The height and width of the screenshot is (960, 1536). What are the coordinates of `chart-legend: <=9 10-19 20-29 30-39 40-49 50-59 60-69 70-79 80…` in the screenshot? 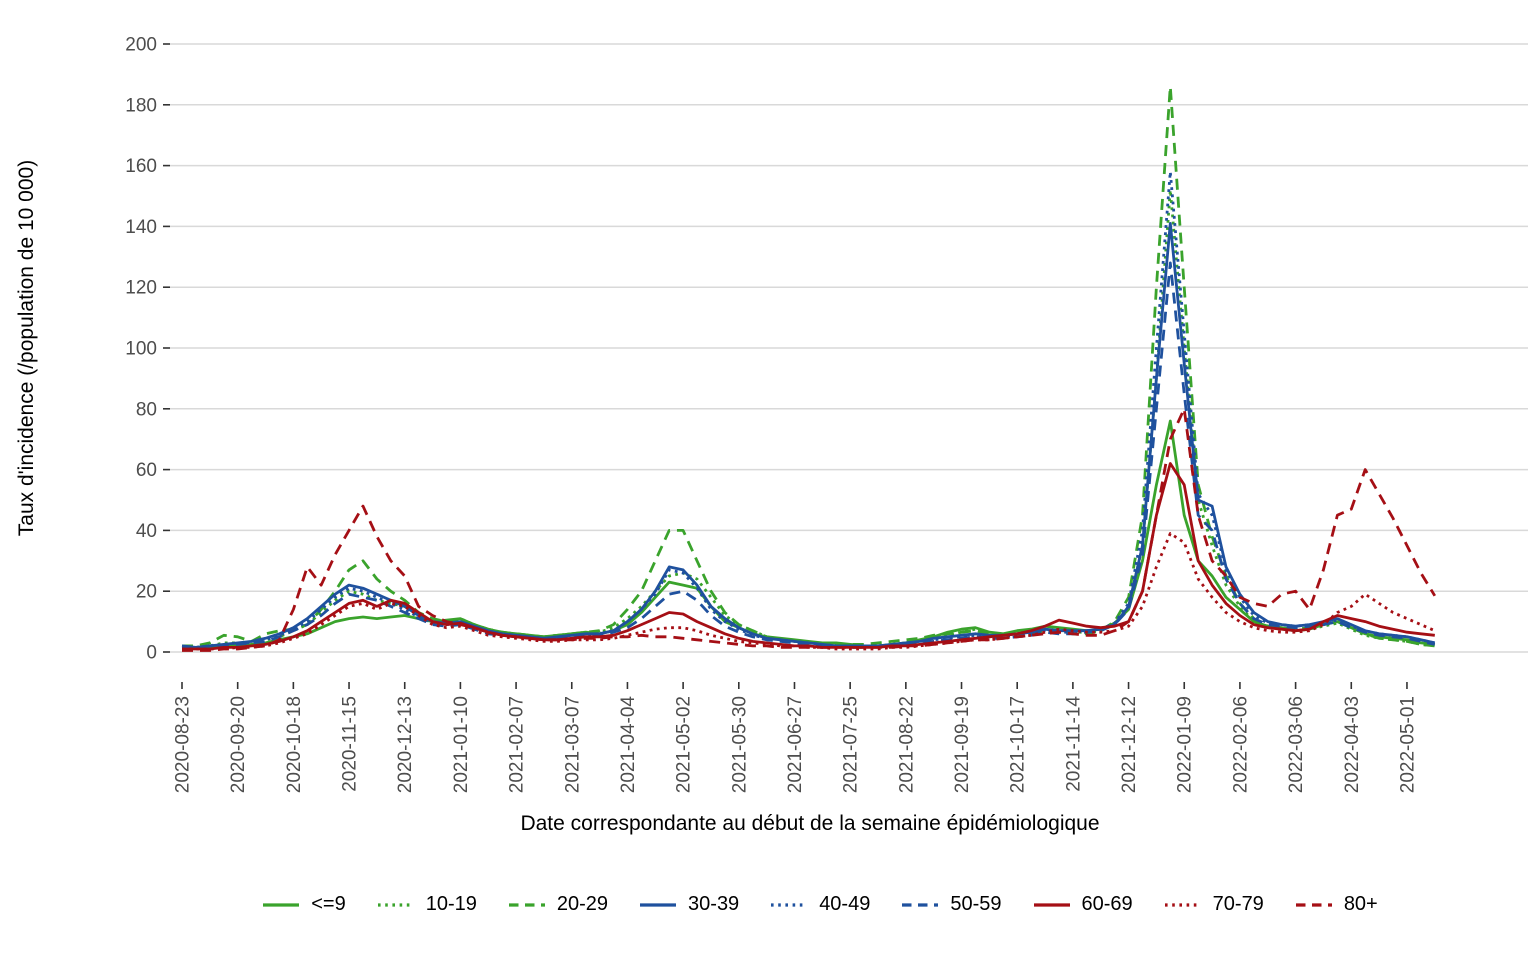 It's located at (820, 904).